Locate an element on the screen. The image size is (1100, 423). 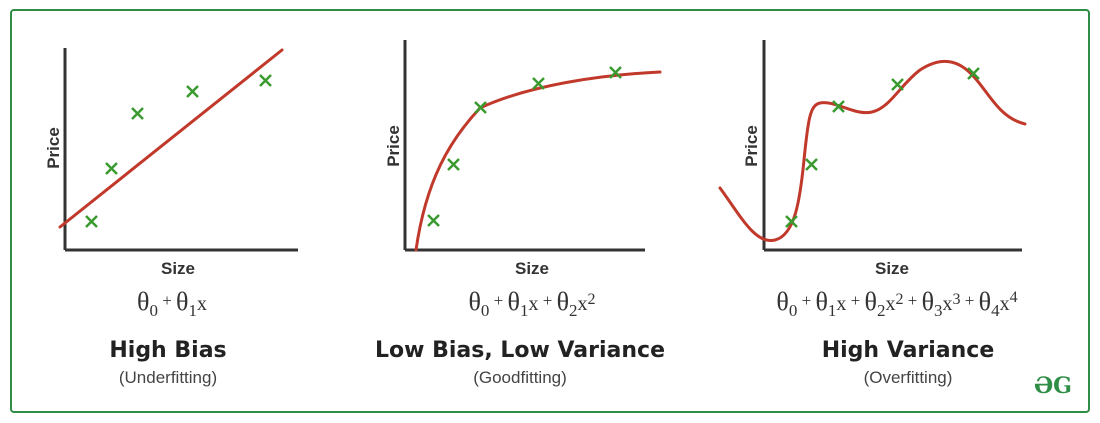
panel-title: High Variance is located at coordinates (908, 350).